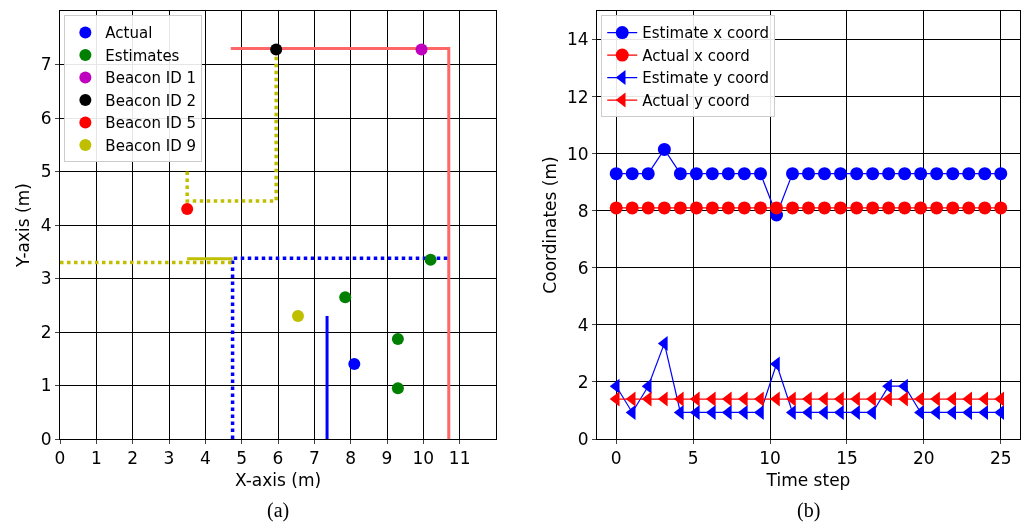  What do you see at coordinates (387, 458) in the screenshot?
I see `x-tick-label: 9` at bounding box center [387, 458].